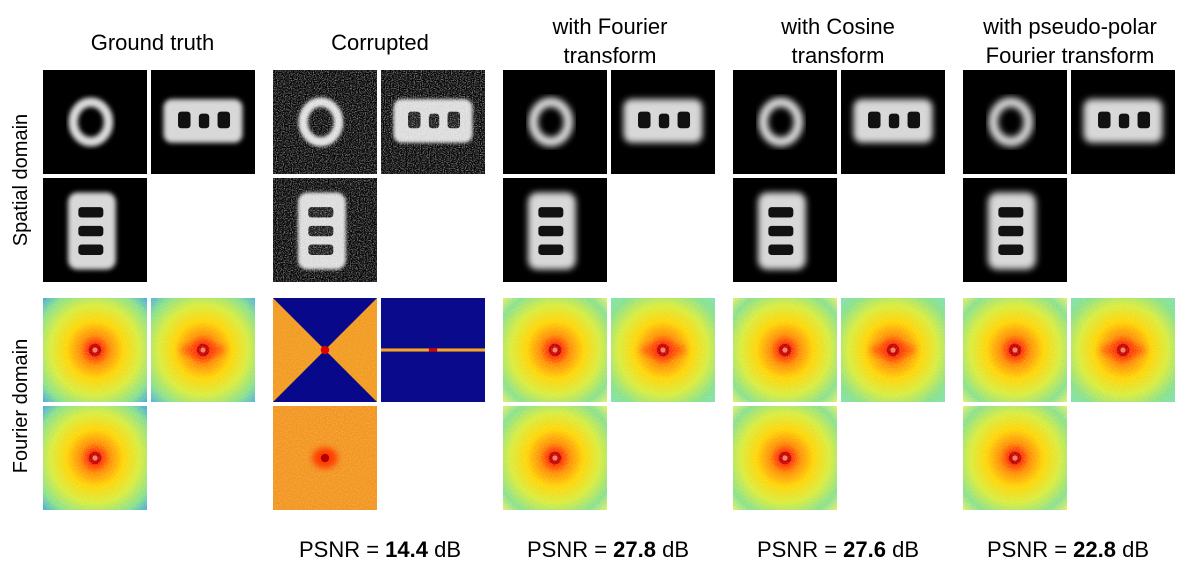  What do you see at coordinates (838, 41) in the screenshot?
I see `column-title-cosine: with Cosine transform` at bounding box center [838, 41].